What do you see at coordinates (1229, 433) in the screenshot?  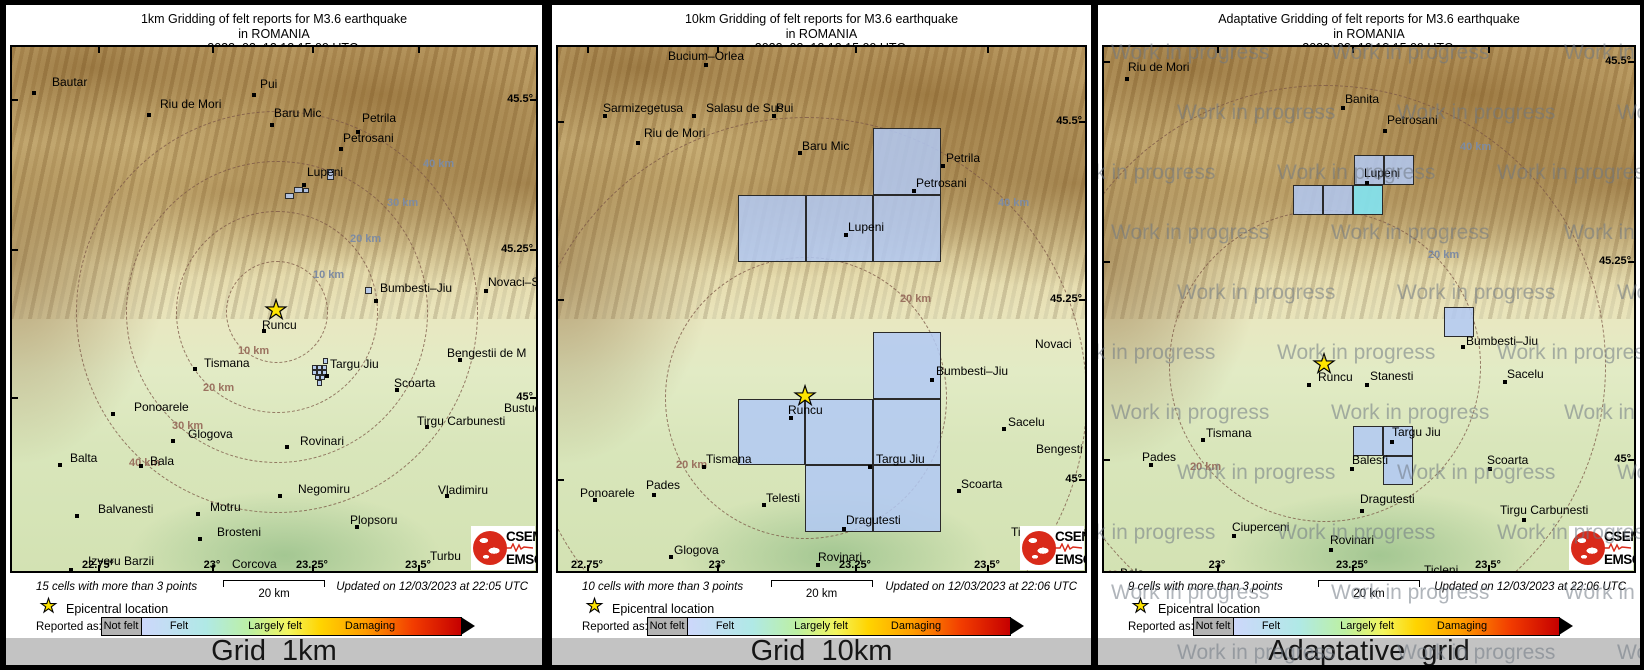 I see `town-label: Tismana` at bounding box center [1229, 433].